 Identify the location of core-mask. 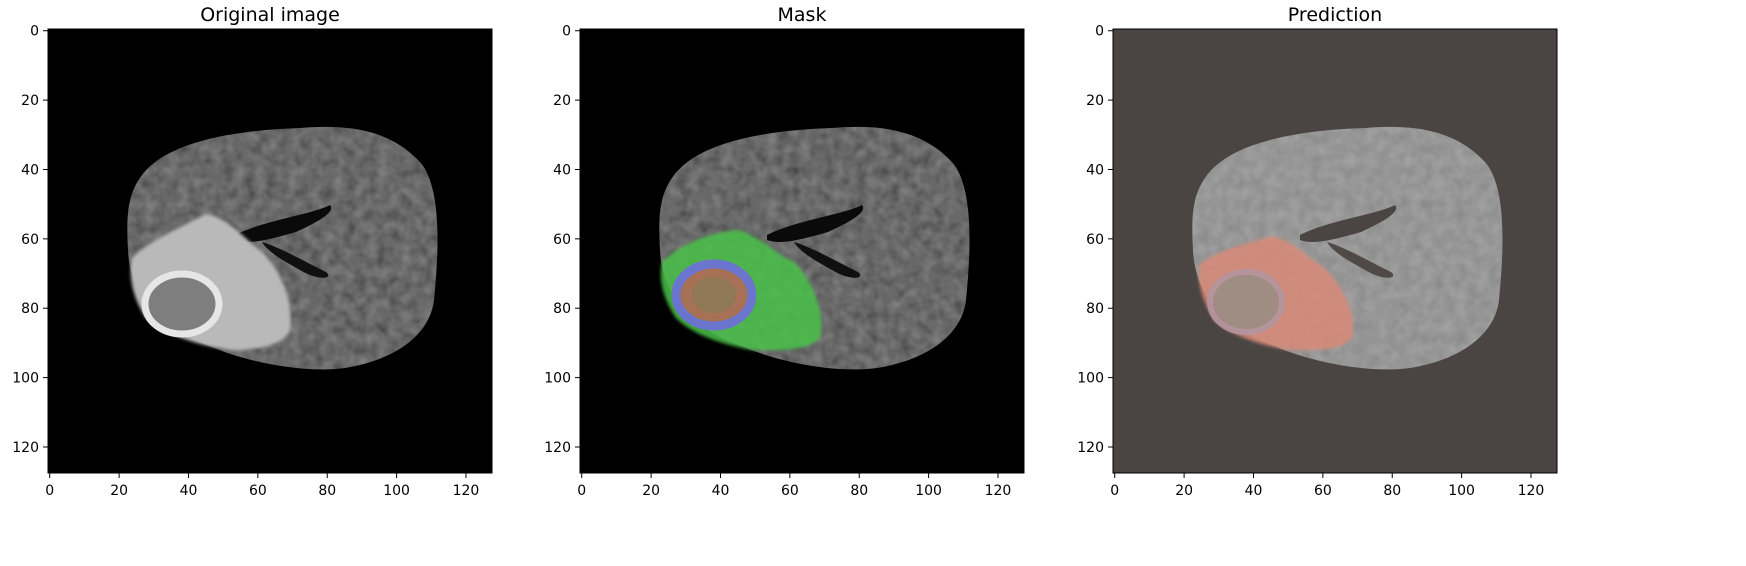
(714, 295).